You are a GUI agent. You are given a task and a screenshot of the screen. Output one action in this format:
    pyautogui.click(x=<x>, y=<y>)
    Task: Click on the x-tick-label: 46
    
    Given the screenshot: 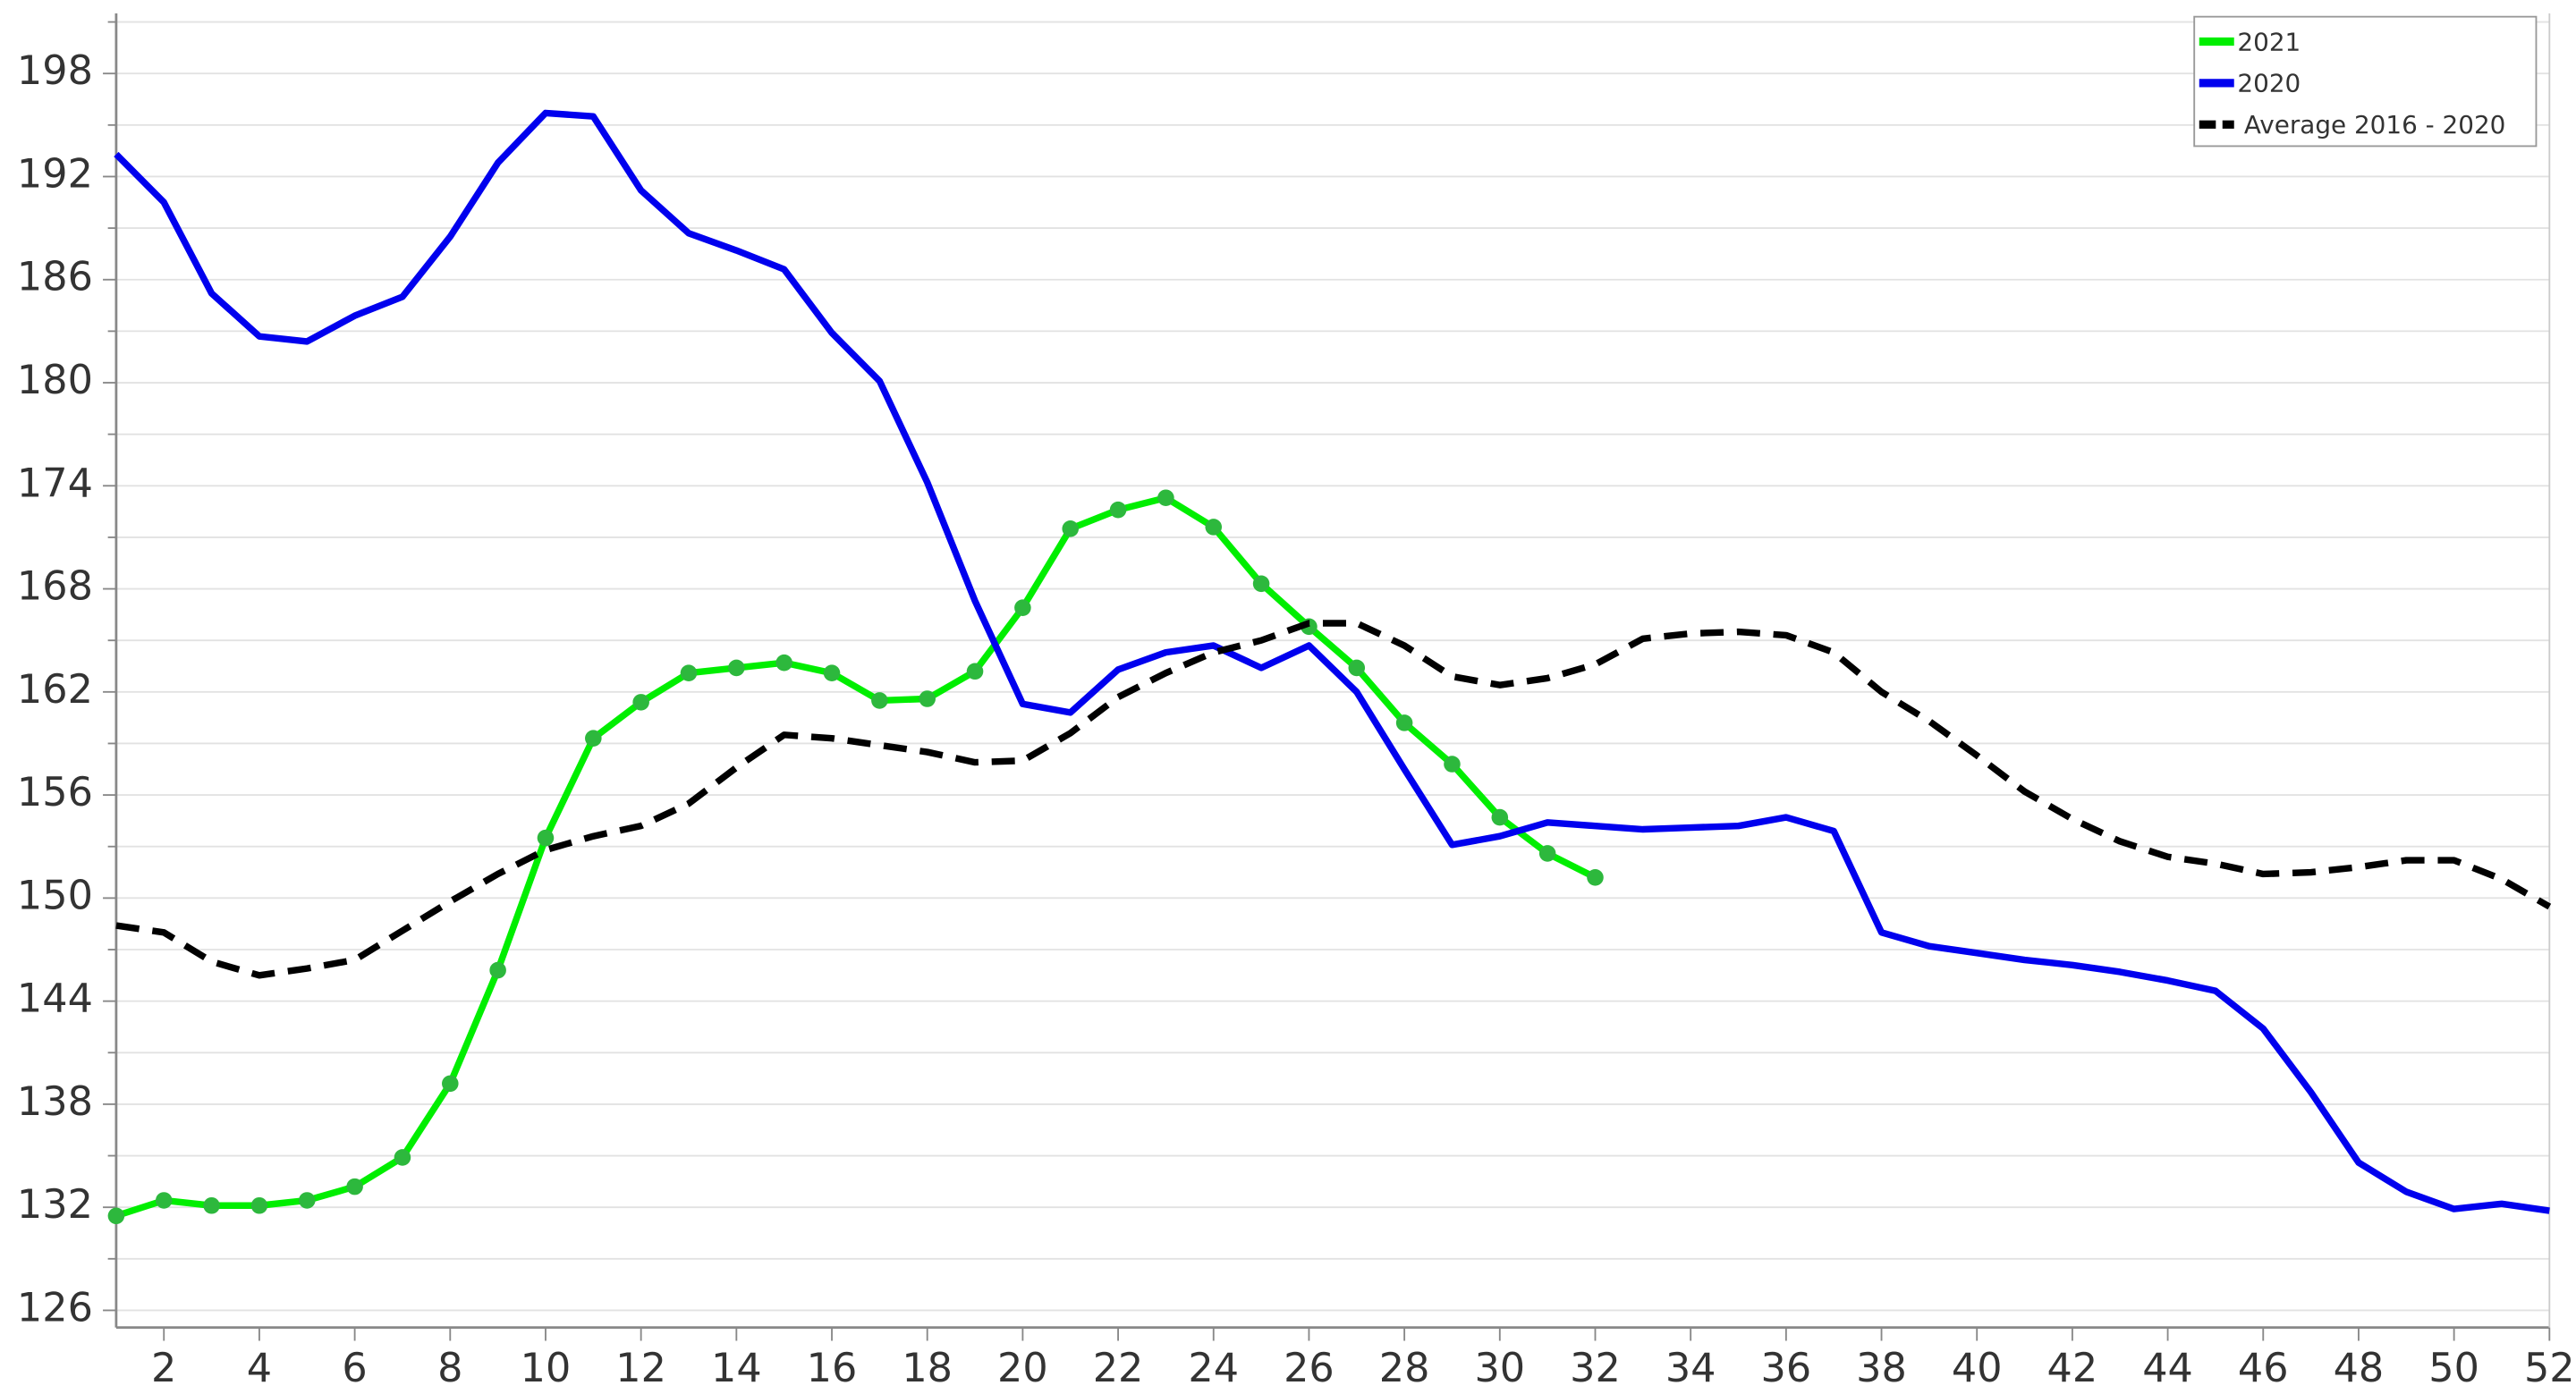 What is the action you would take?
    pyautogui.click(x=2263, y=1368)
    